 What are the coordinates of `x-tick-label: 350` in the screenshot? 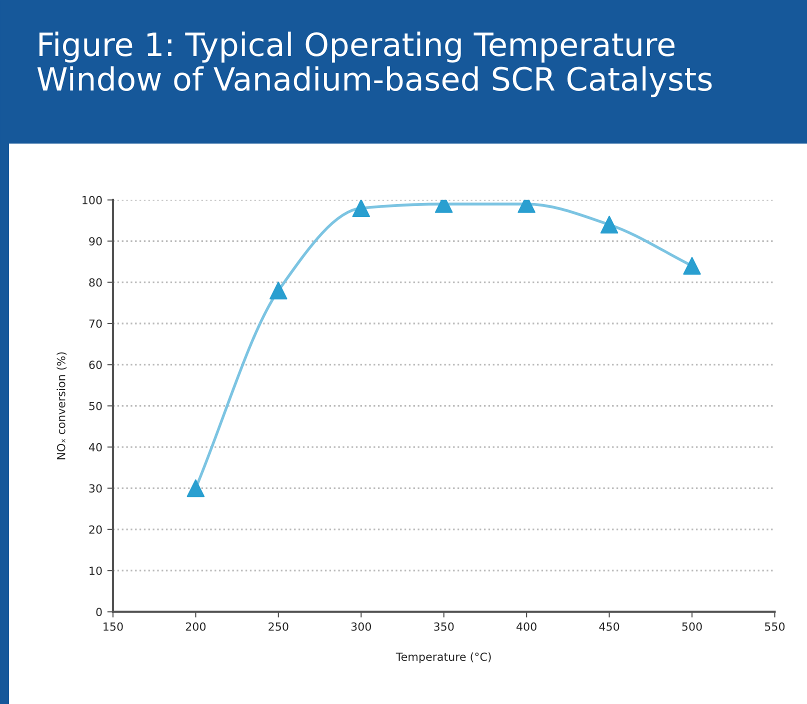 It's located at (444, 626).